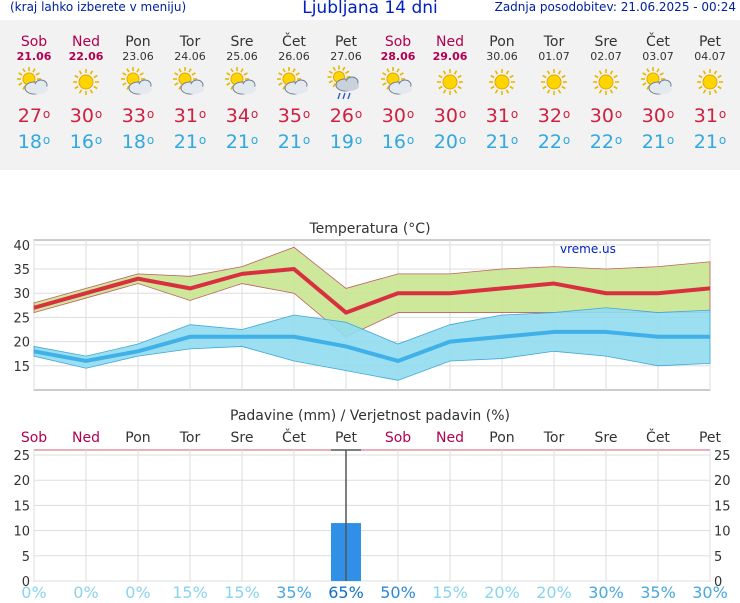  Describe the element at coordinates (85, 592) in the screenshot. I see `precip-probability: 0%` at that location.